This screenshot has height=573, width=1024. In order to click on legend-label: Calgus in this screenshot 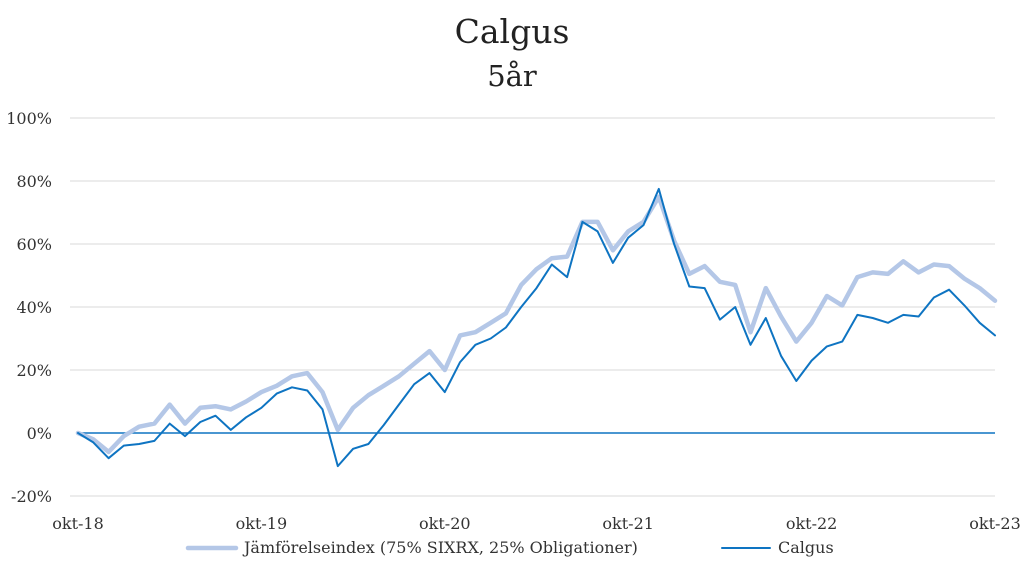, I will do `click(806, 547)`.